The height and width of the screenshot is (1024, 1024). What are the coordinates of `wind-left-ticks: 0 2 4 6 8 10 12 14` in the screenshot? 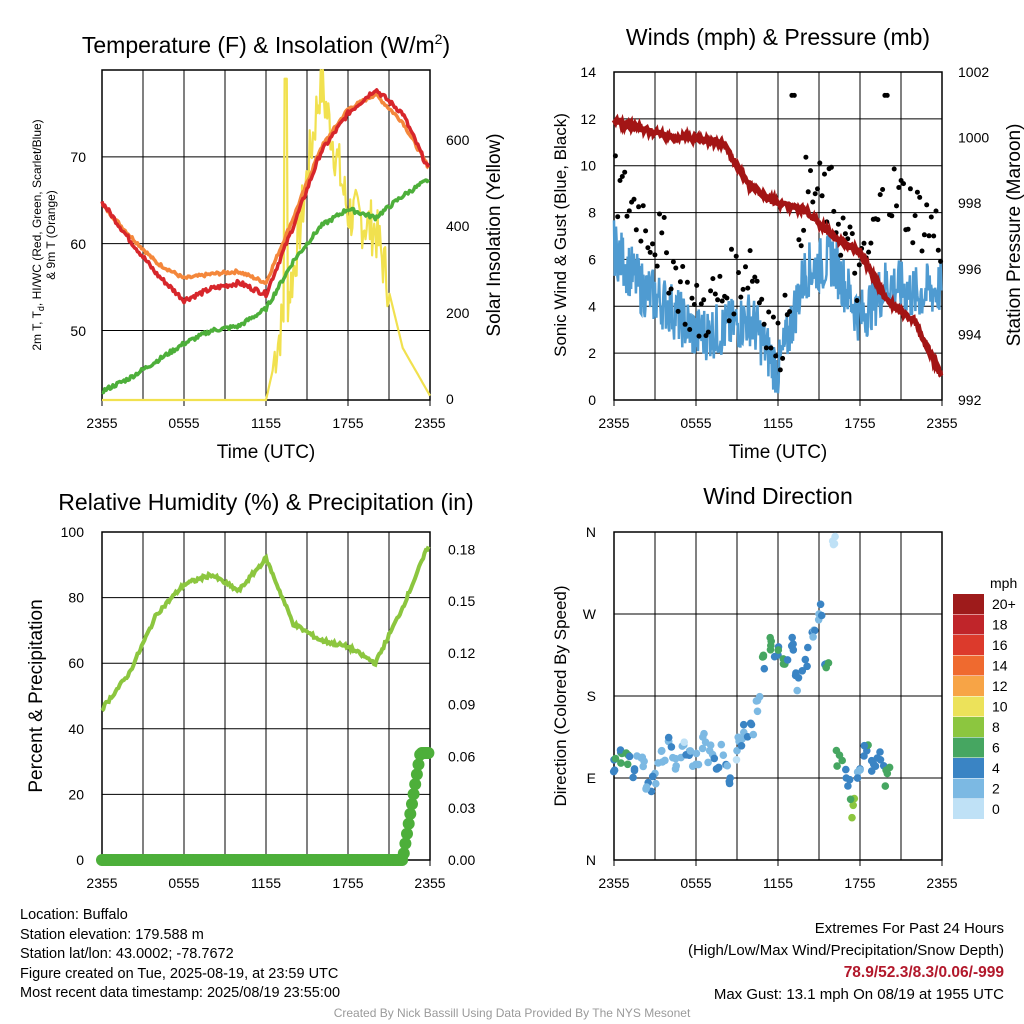 It's located at (588, 236).